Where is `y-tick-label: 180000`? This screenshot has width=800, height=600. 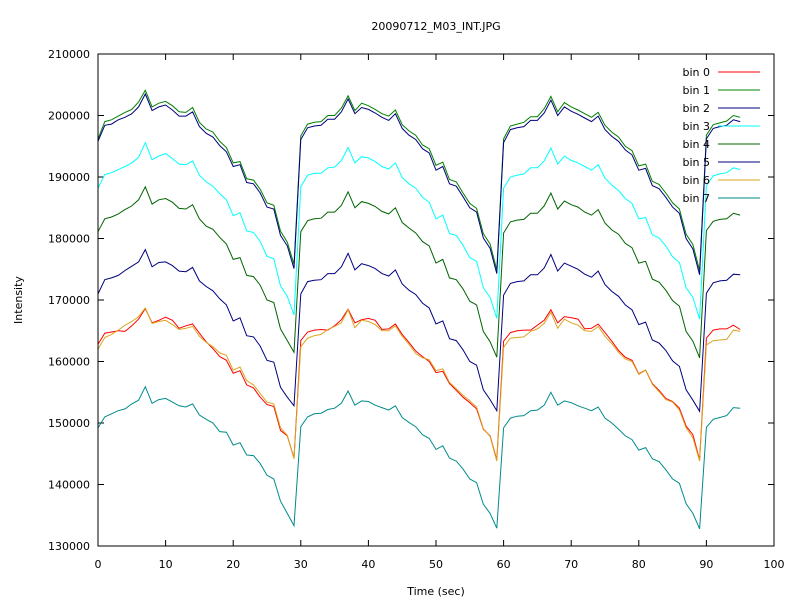 y-tick-label: 180000 is located at coordinates (69, 239).